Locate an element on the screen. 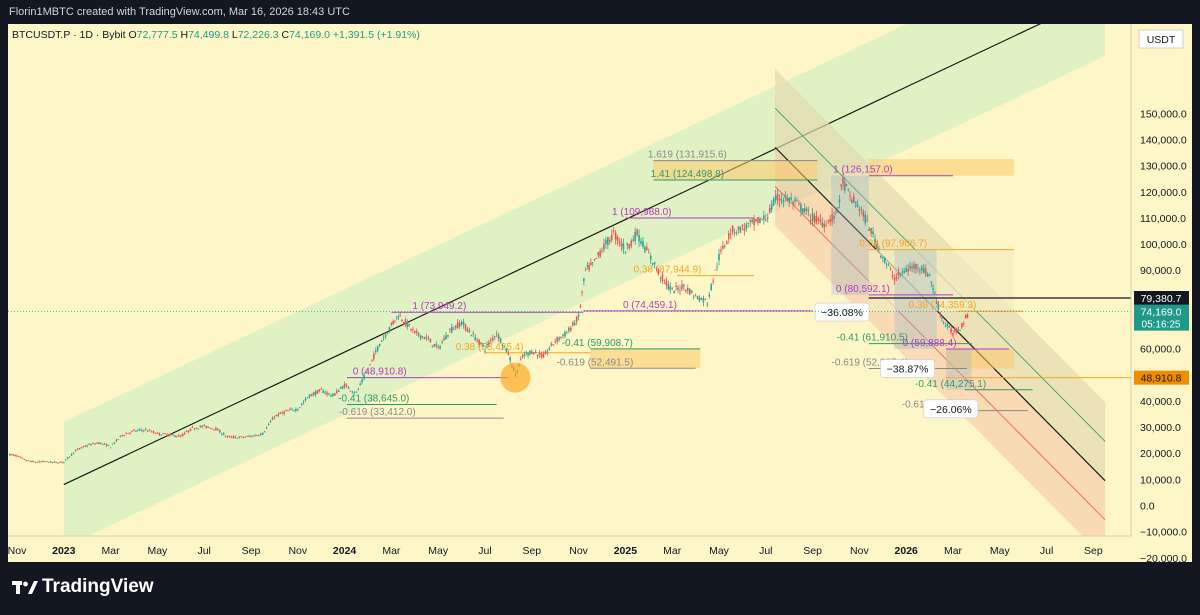  fib-label-17: -0.41 (44,275.1) is located at coordinates (950, 384).